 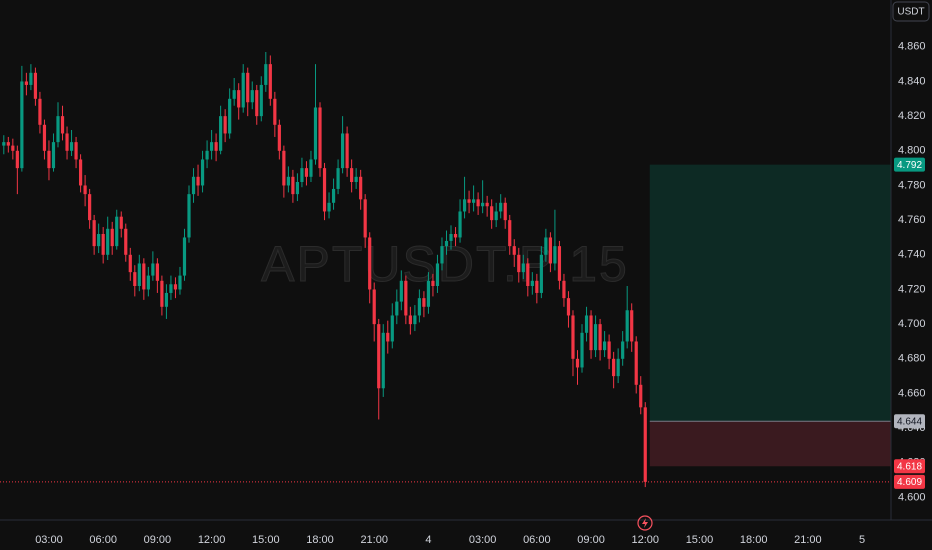 I want to click on icon-ring, so click(x=645, y=523).